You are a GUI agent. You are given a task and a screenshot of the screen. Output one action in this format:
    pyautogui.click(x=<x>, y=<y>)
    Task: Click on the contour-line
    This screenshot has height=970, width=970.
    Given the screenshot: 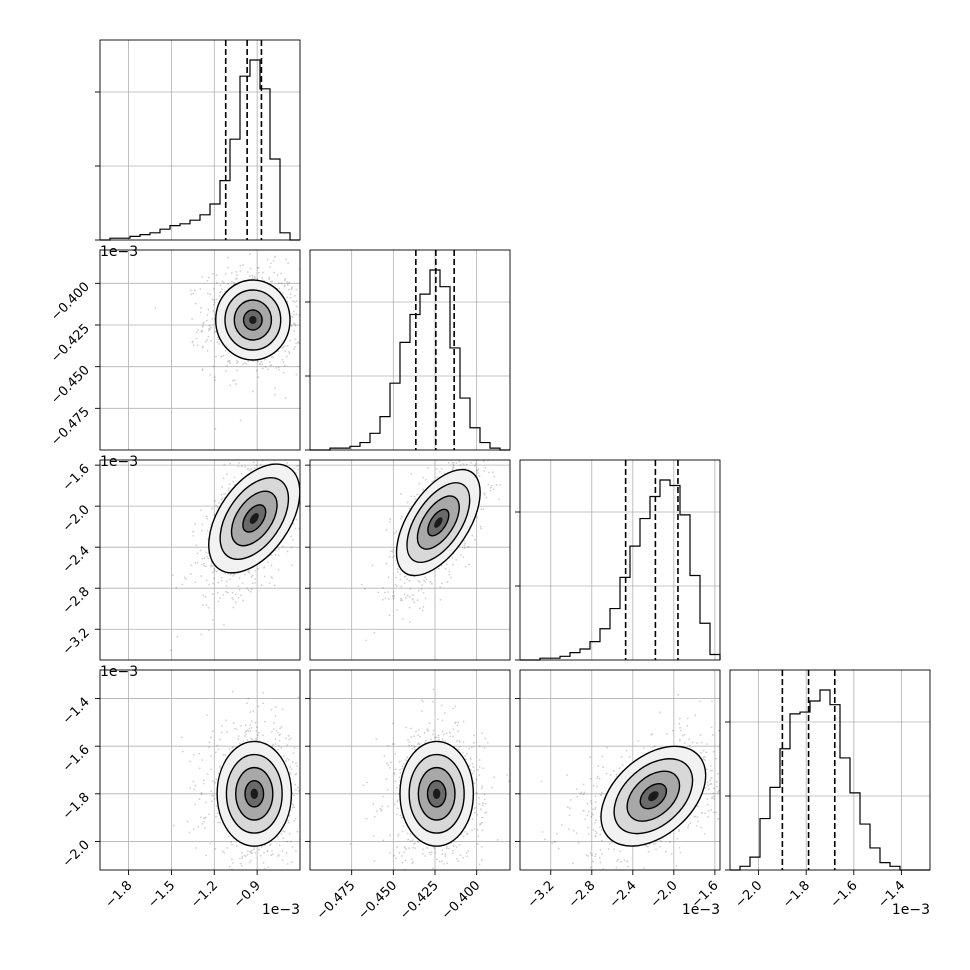 What is the action you would take?
    pyautogui.click(x=254, y=518)
    